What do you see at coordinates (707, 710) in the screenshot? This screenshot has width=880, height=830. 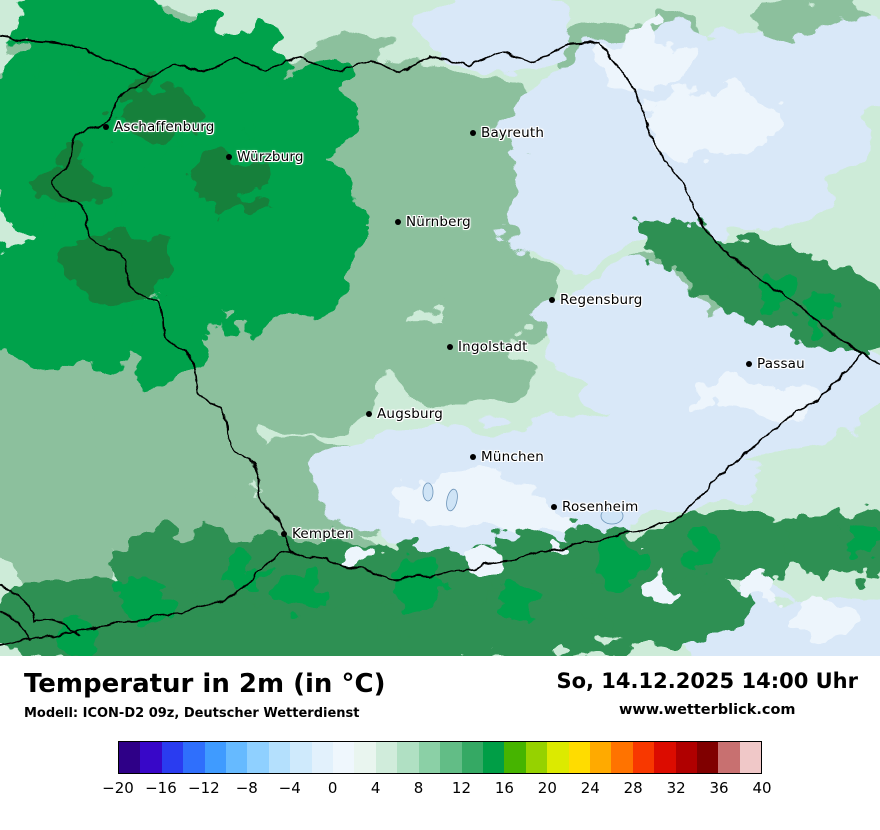 I see `website-label: www.wetterblick.com` at bounding box center [707, 710].